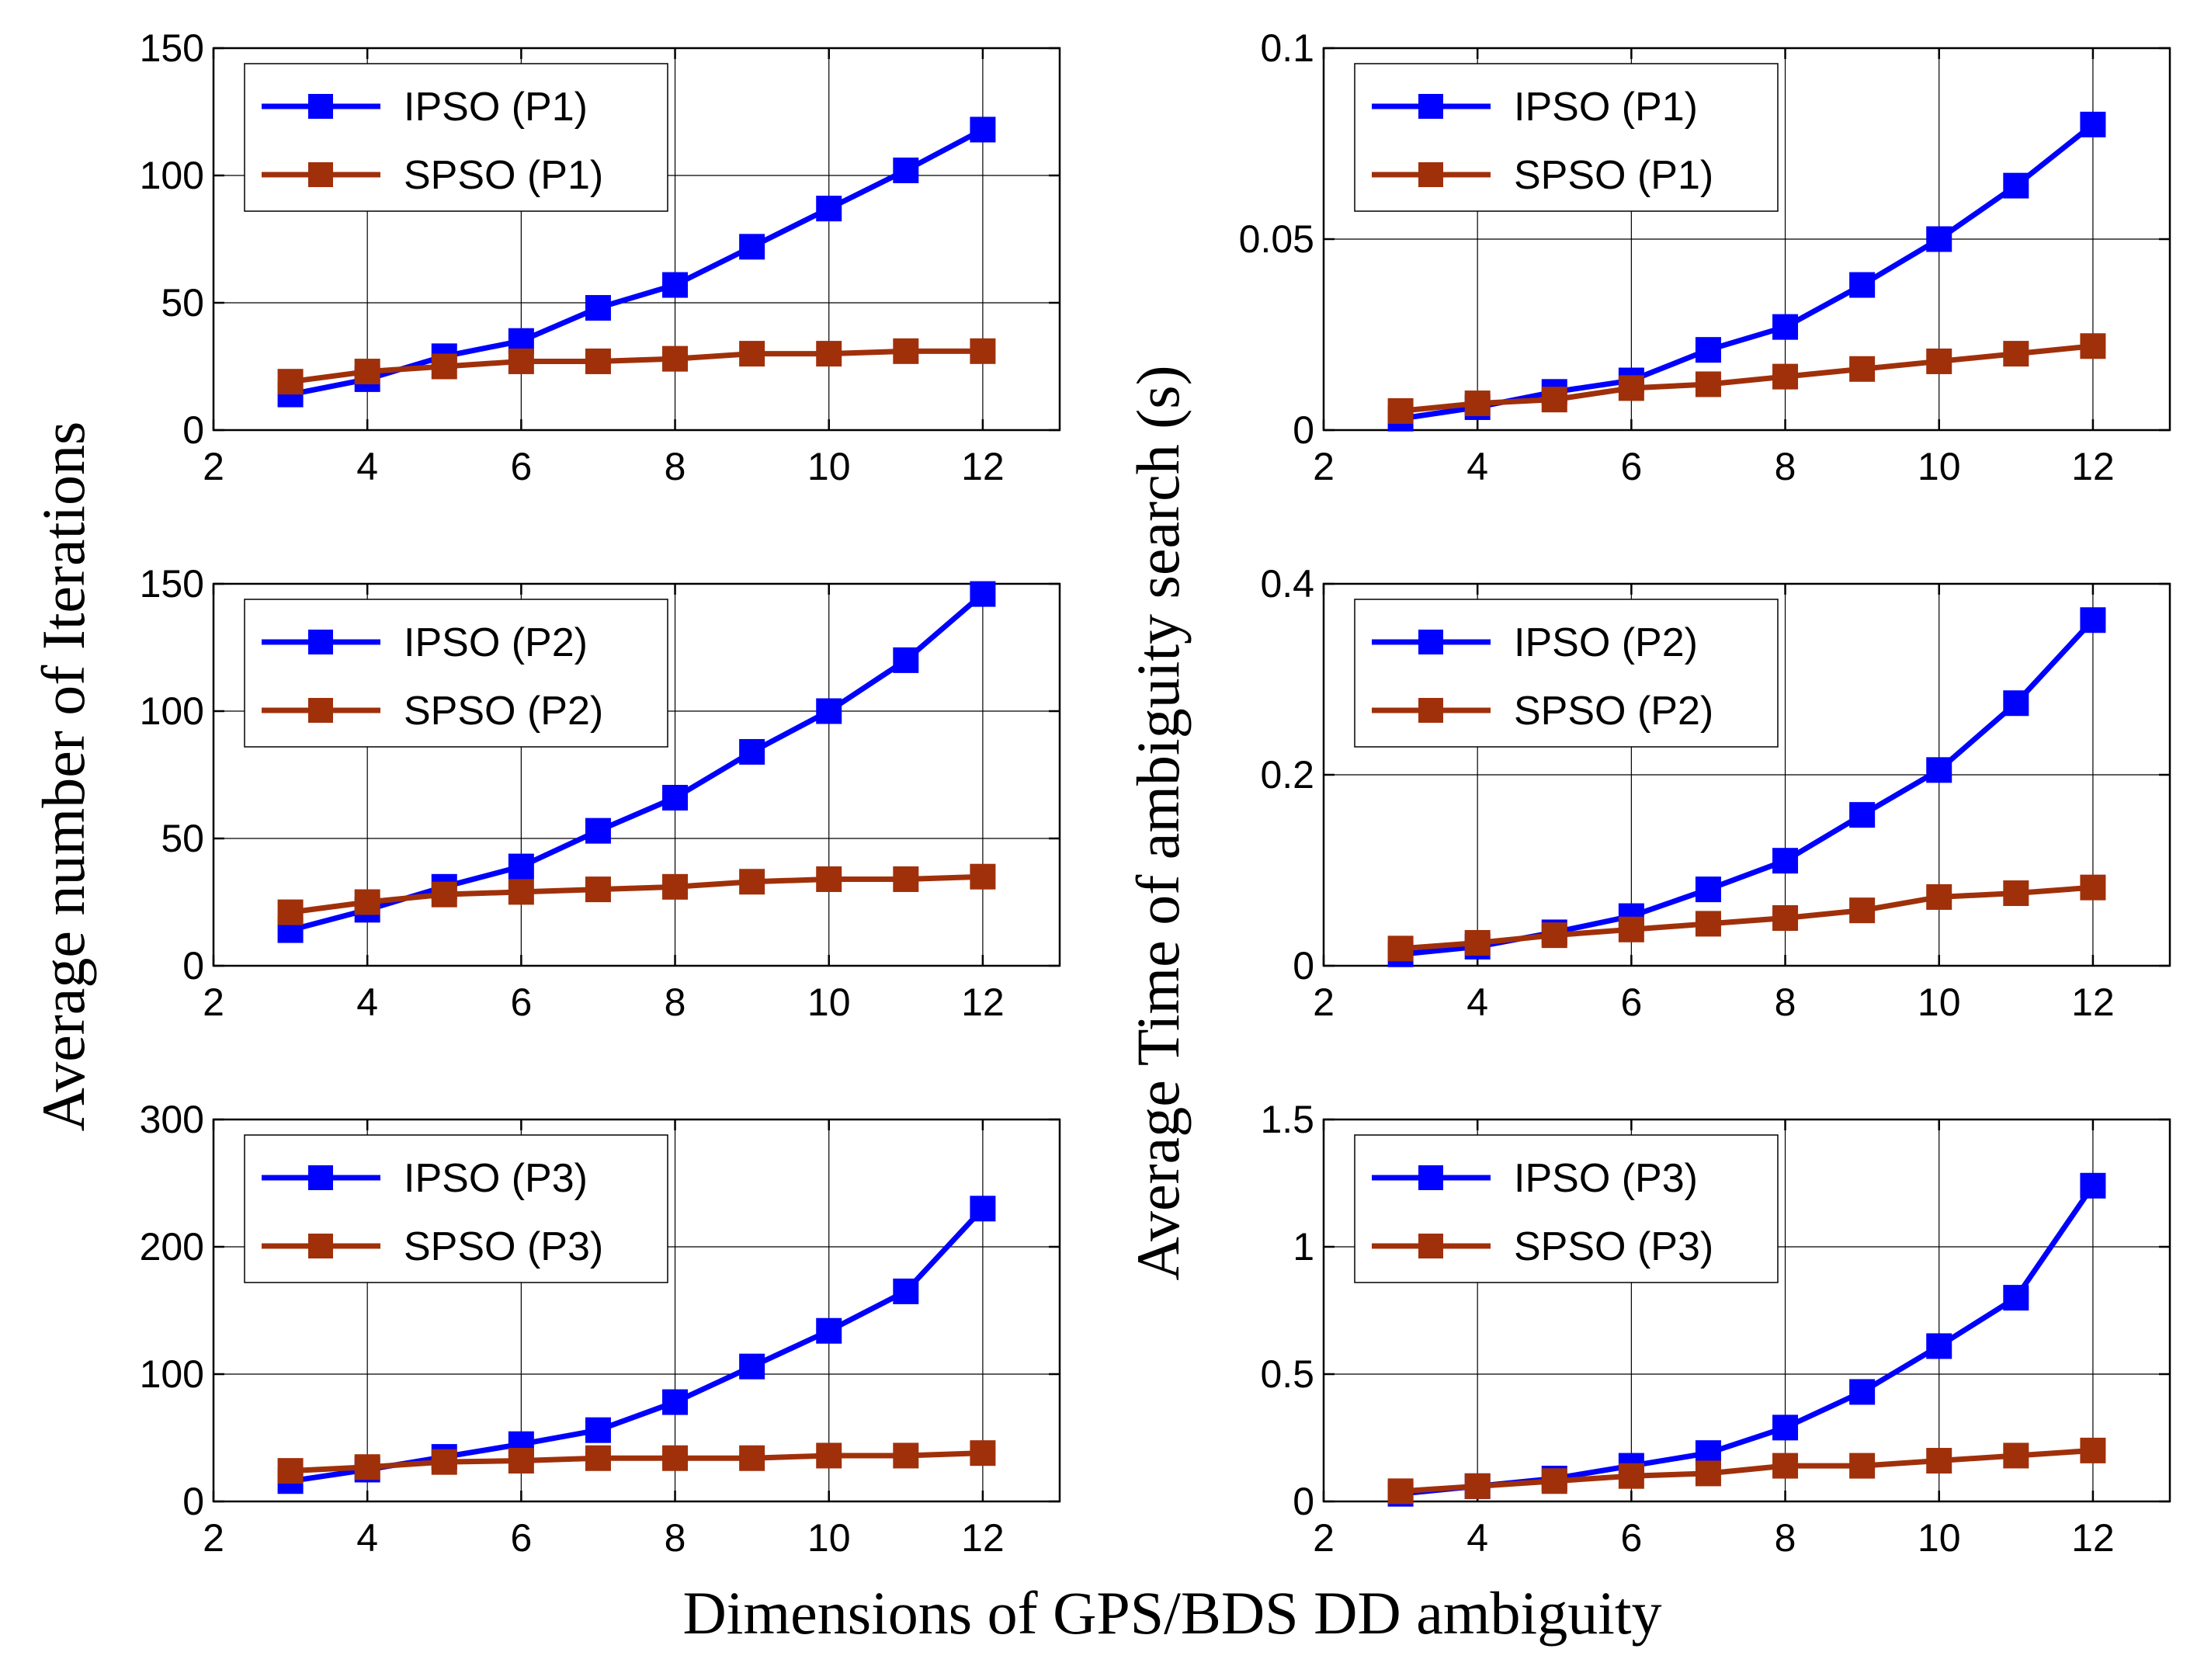 This screenshot has height=1680, width=2211. I want to click on panel-bottom-left: 2 4 6 8 10 12 0 100 200 300 IPSO (P3) SPSO (P3), so click(600, 1329).